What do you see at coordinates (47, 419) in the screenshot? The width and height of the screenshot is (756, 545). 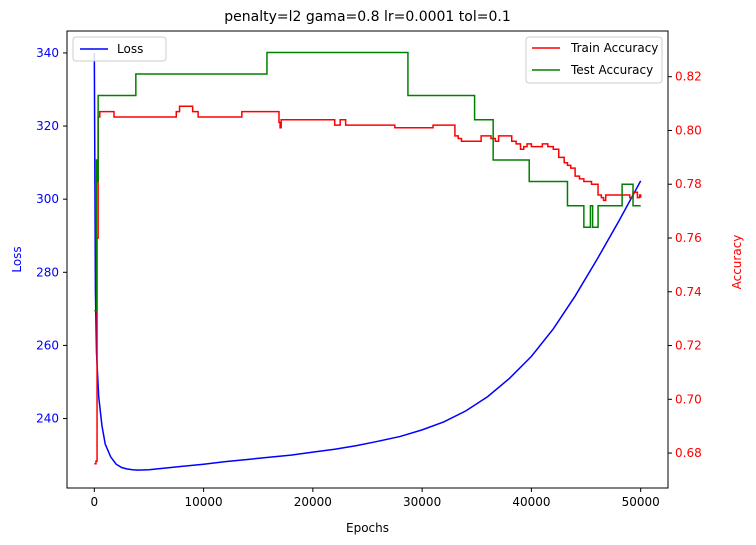 I see `y-left-tick-label: 240` at bounding box center [47, 419].